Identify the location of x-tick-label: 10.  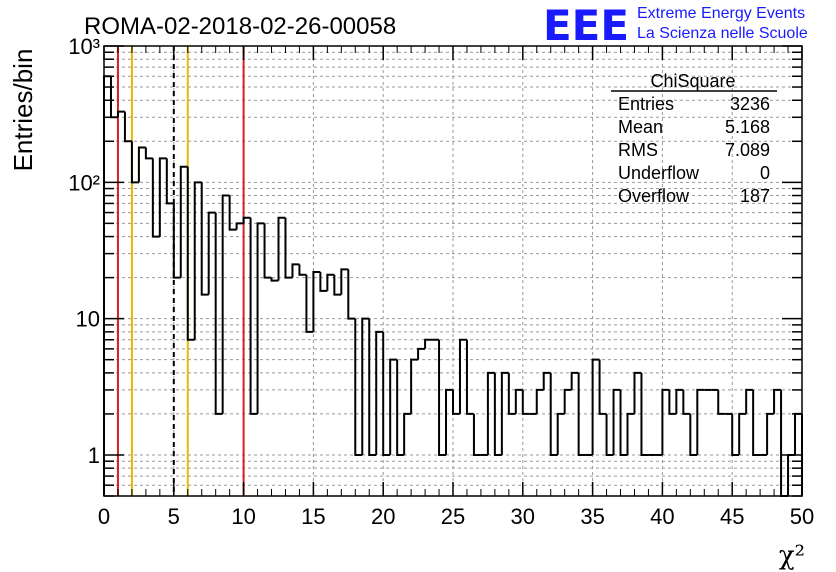
(243, 516).